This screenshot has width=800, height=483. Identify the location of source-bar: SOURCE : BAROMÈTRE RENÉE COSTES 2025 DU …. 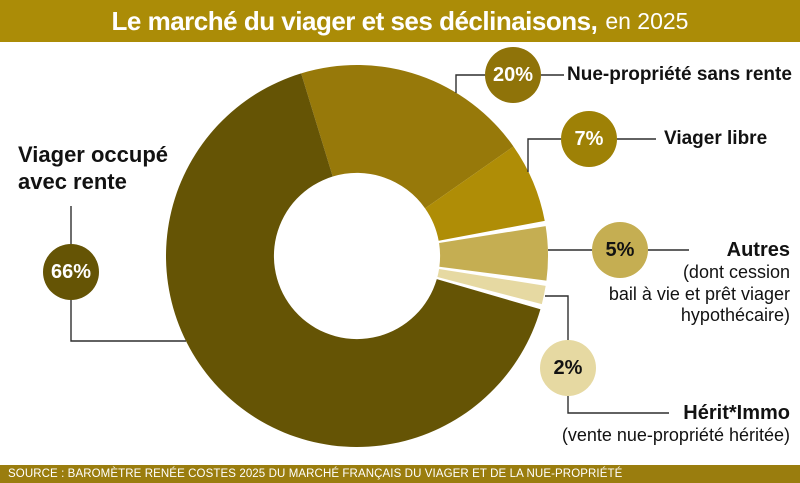
(400, 474).